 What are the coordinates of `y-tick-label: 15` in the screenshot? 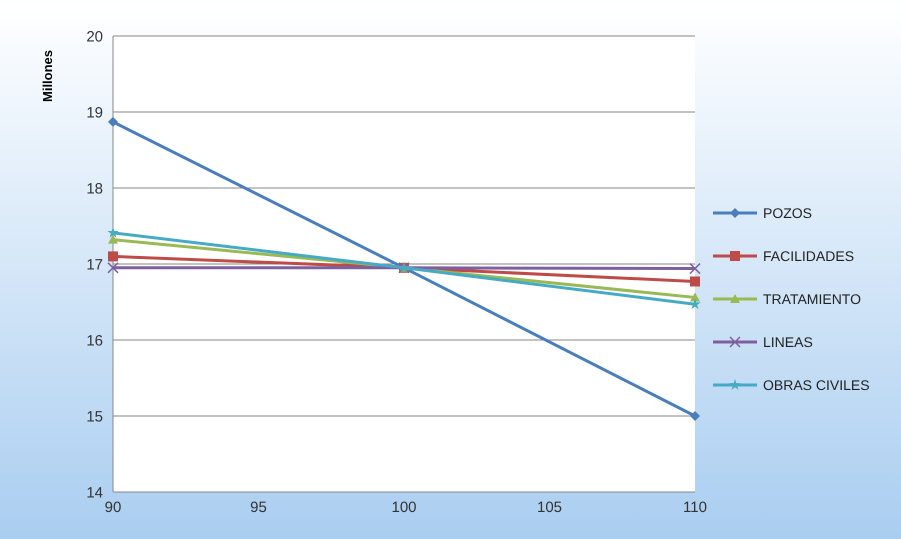 It's located at (94, 417).